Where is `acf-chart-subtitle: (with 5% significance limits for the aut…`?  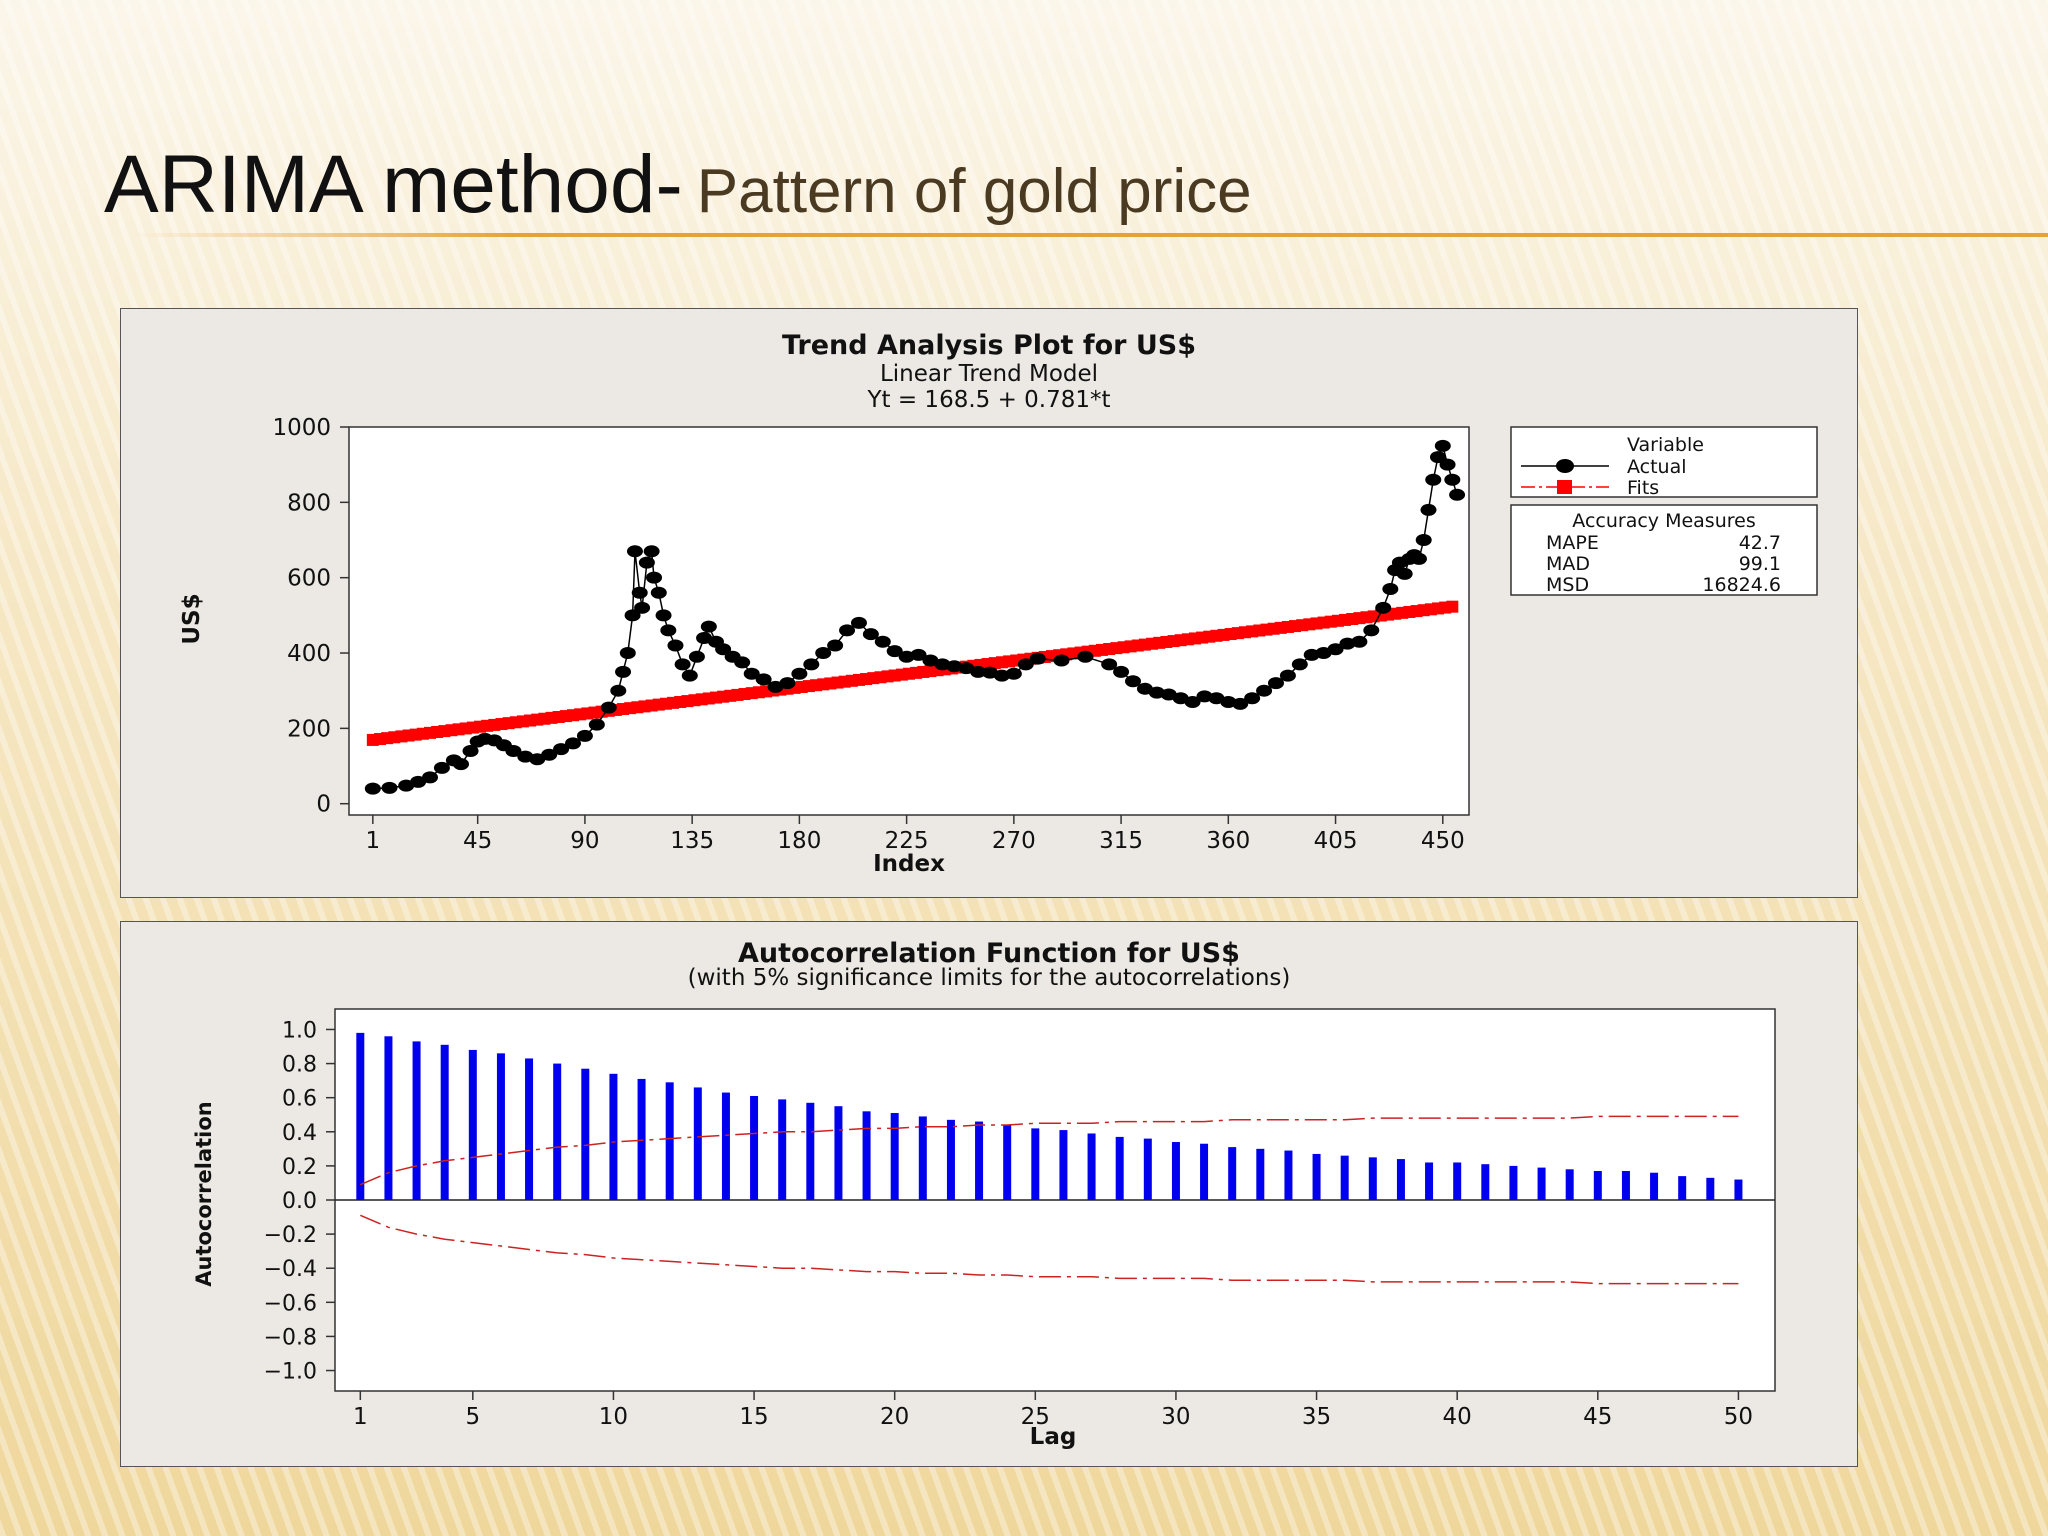 acf-chart-subtitle: (with 5% significance limits for the aut… is located at coordinates (989, 978).